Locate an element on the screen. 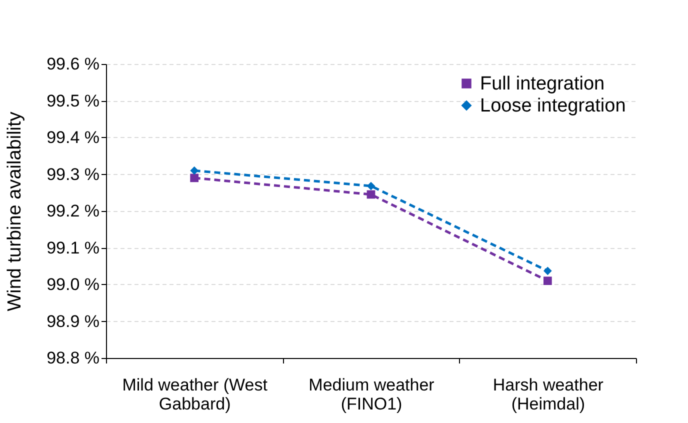  legend-label: Full integration is located at coordinates (542, 84).